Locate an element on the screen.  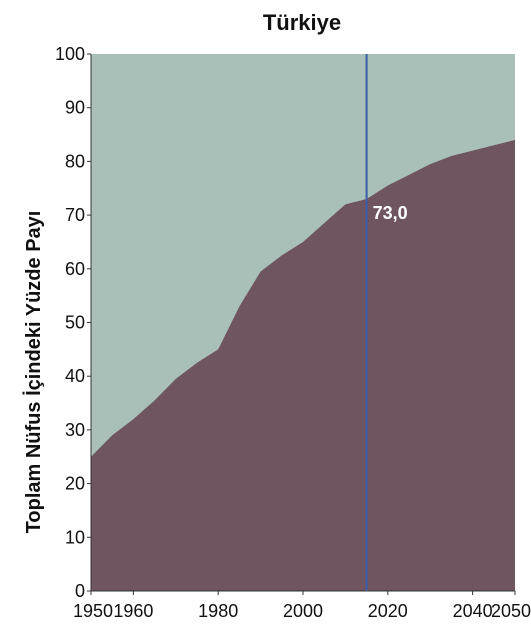
y-tick-label-60: 60 is located at coordinates (75, 269).